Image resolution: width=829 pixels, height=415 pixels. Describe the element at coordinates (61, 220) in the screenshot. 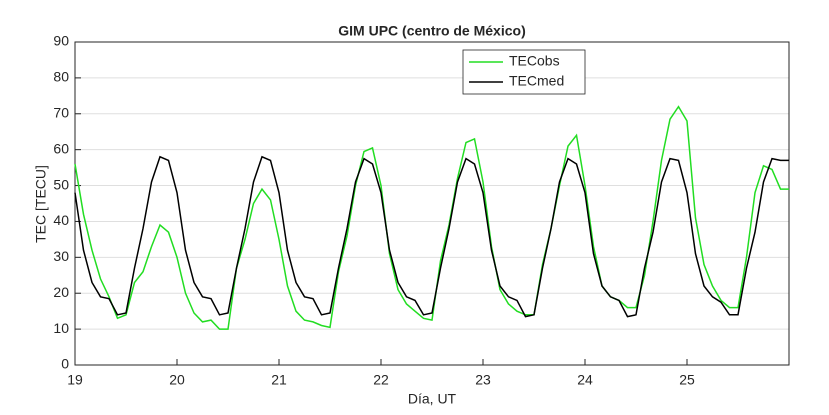

I see `y-tick-label: 40` at that location.